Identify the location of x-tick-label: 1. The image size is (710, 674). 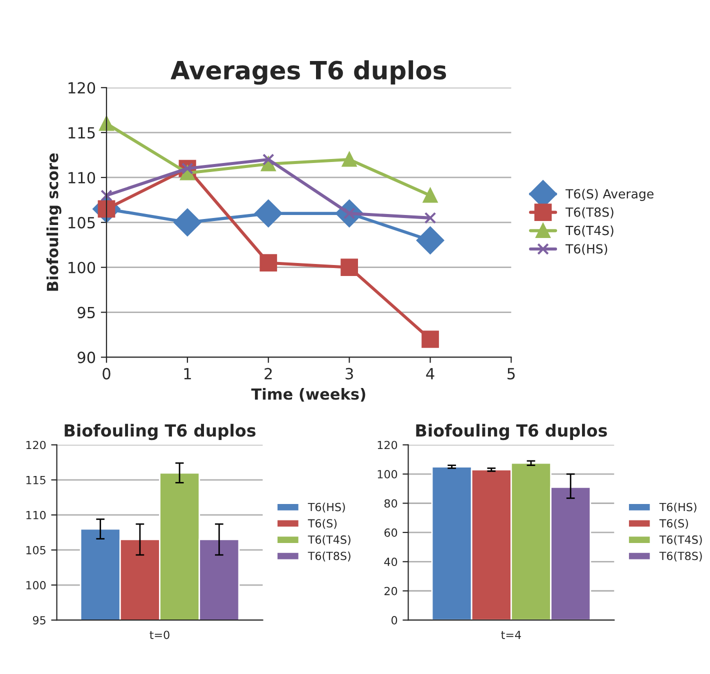
(187, 374).